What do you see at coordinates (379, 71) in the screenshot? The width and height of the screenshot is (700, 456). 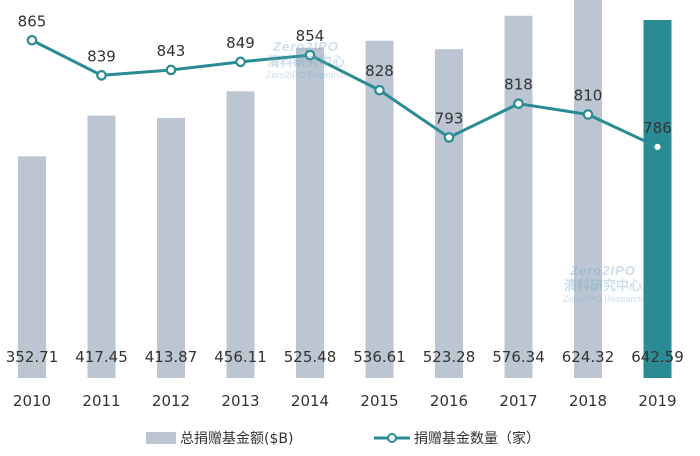 I see `line-value-label: 828` at bounding box center [379, 71].